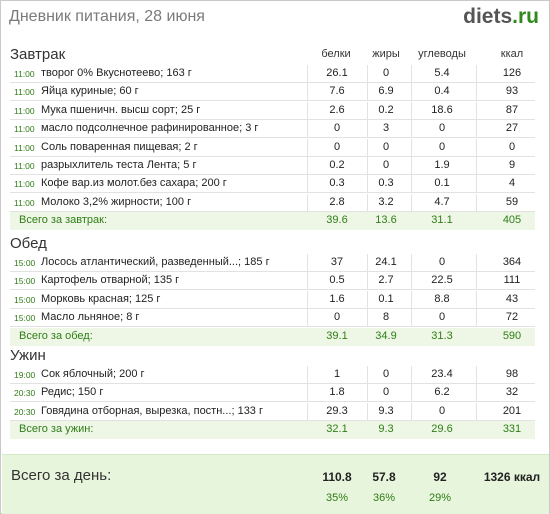 This screenshot has width=550, height=514. What do you see at coordinates (101, 298) in the screenshot?
I see `food-name: Морковь красная; 125 г` at bounding box center [101, 298].